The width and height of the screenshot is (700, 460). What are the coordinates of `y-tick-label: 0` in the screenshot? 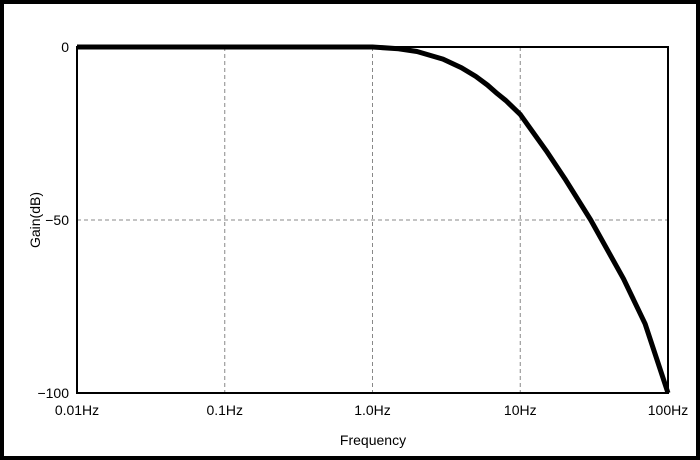 It's located at (65, 47).